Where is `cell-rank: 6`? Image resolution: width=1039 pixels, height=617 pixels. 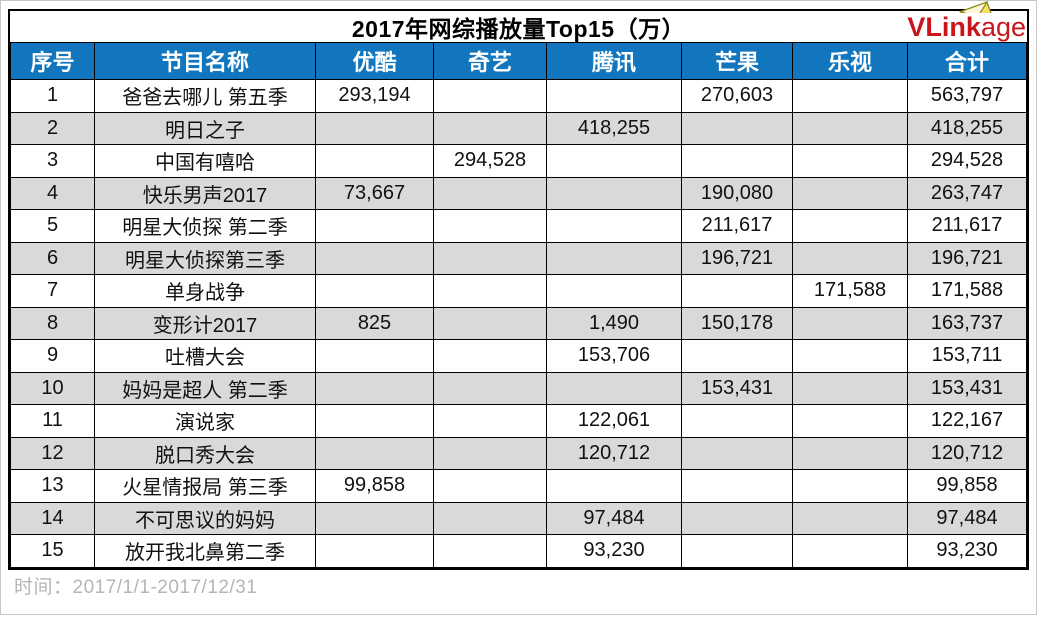 cell-rank: 6 is located at coordinates (52, 258).